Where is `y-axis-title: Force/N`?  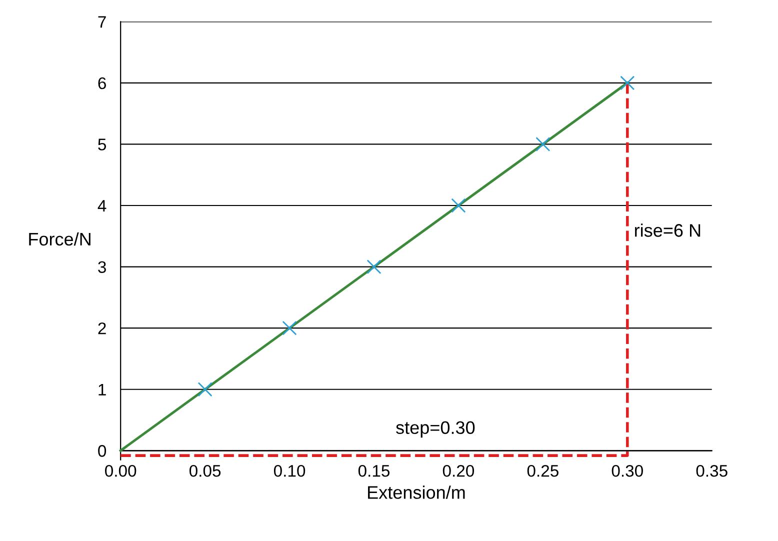 y-axis-title: Force/N is located at coordinates (59, 239).